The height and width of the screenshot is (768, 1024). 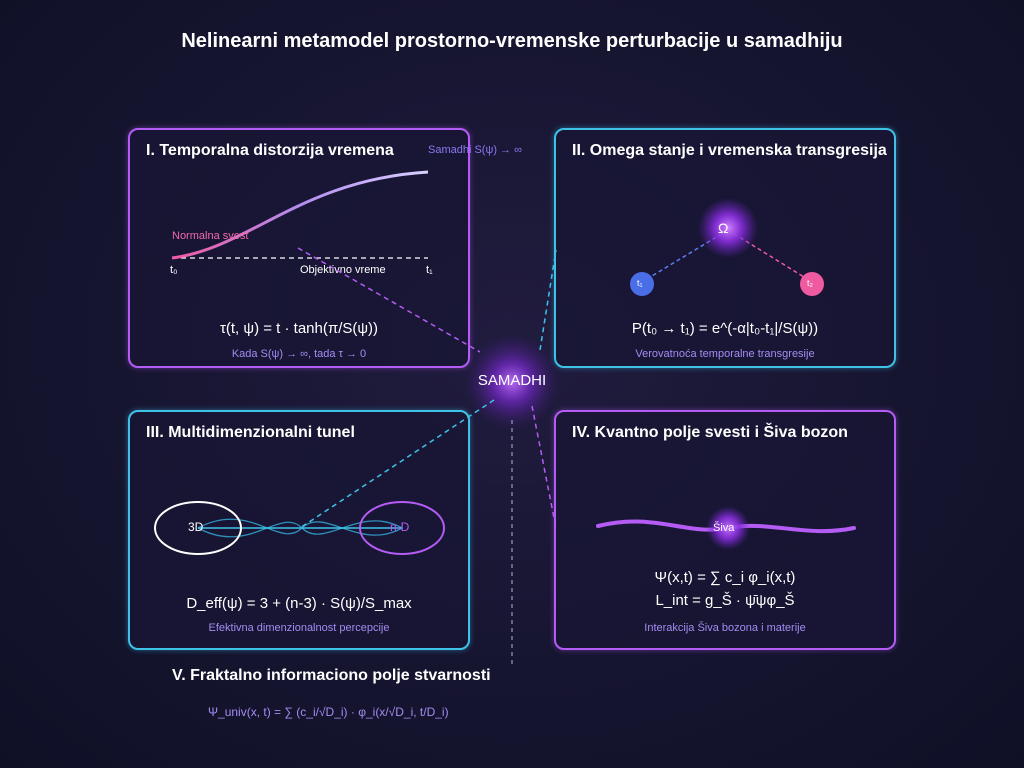 What do you see at coordinates (270, 150) in the screenshot?
I see `panel-1-title: I. Temporalna distorzija vremena` at bounding box center [270, 150].